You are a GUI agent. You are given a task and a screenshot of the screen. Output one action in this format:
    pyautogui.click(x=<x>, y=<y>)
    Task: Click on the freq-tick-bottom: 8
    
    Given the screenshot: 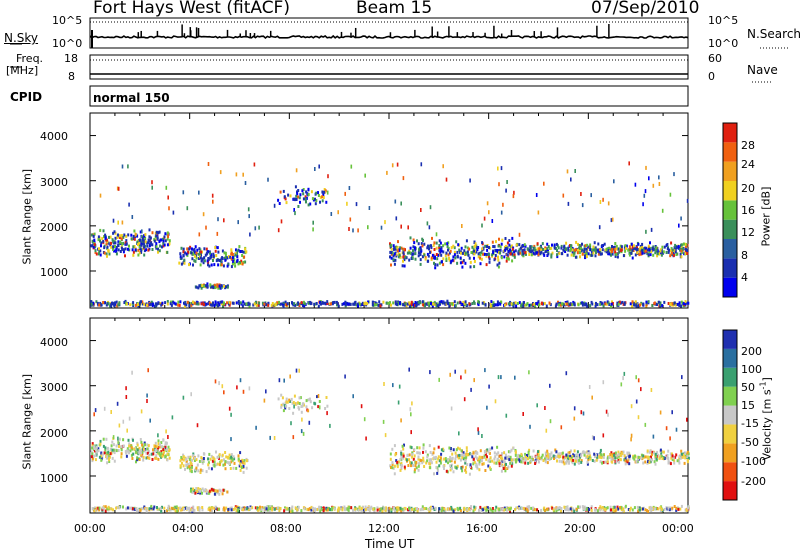 What is the action you would take?
    pyautogui.click(x=71, y=76)
    